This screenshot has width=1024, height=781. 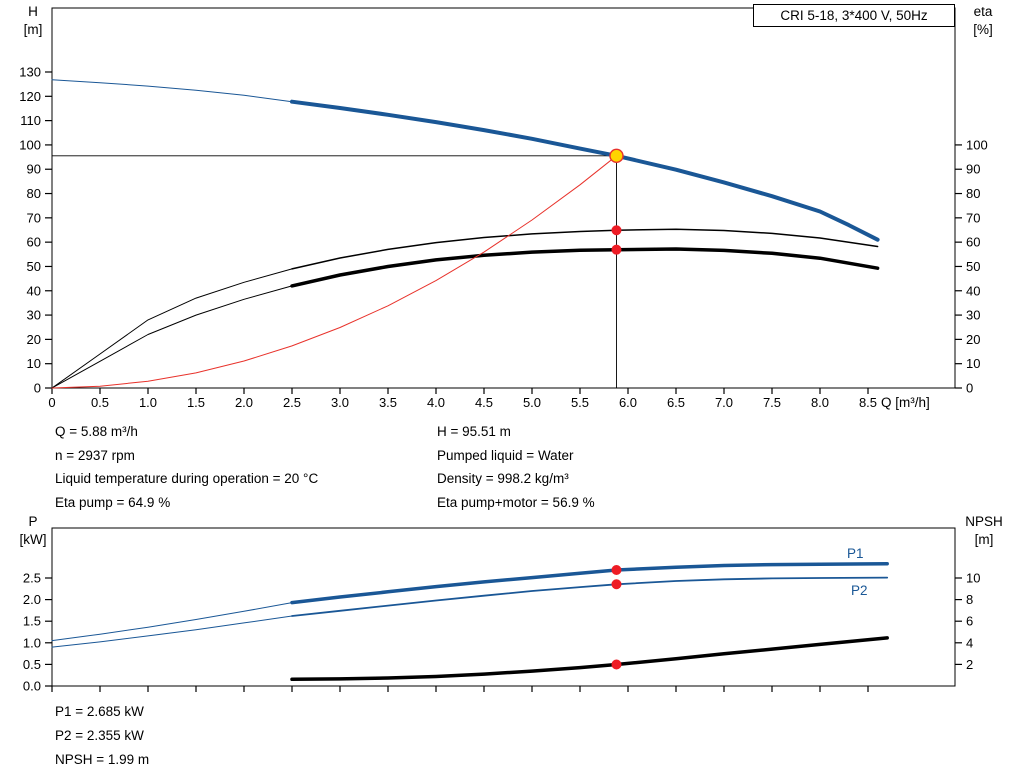 I want to click on y-left-tick-label: 40, so click(x=34, y=290).